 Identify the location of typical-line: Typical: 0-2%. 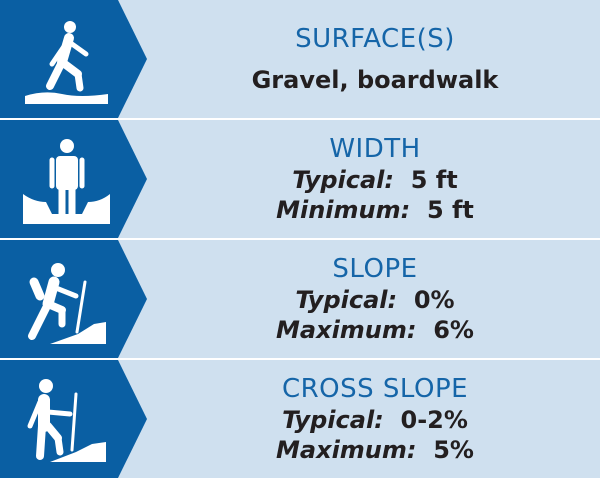
(375, 420).